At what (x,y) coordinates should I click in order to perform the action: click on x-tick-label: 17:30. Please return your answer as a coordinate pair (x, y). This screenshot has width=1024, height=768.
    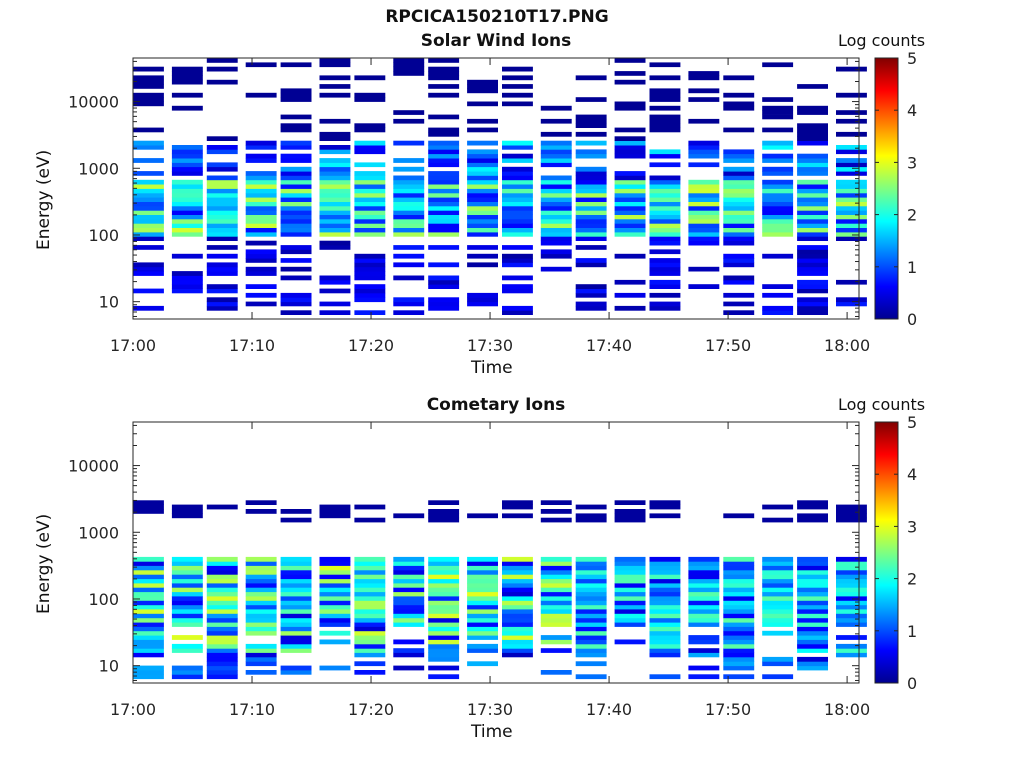
    Looking at the image, I should click on (490, 345).